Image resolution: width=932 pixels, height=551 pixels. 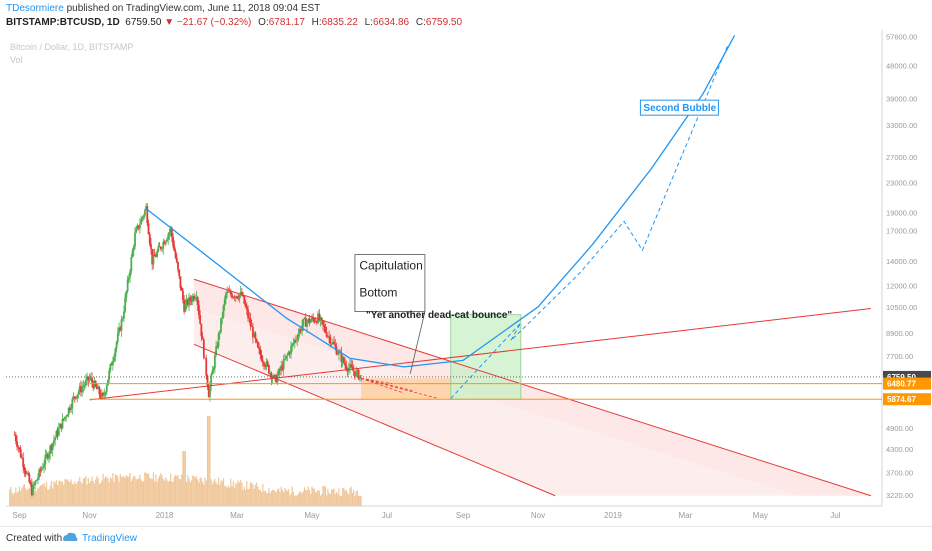 What do you see at coordinates (760, 515) in the screenshot?
I see `x-tick-label: May` at bounding box center [760, 515].